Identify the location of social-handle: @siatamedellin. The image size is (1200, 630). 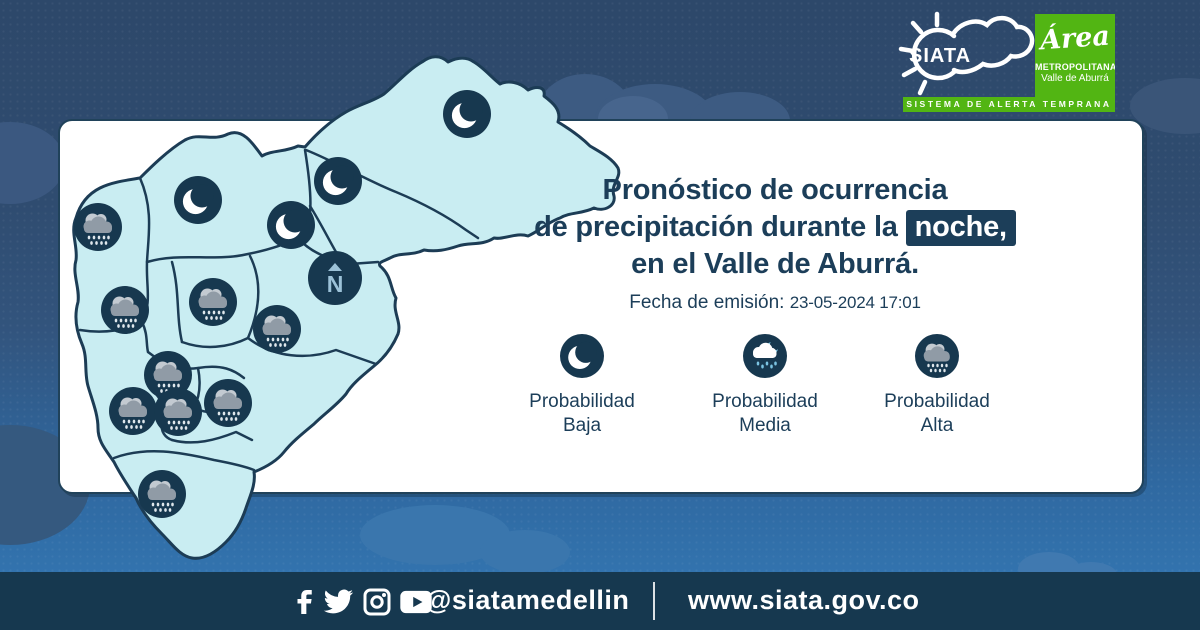
(527, 600).